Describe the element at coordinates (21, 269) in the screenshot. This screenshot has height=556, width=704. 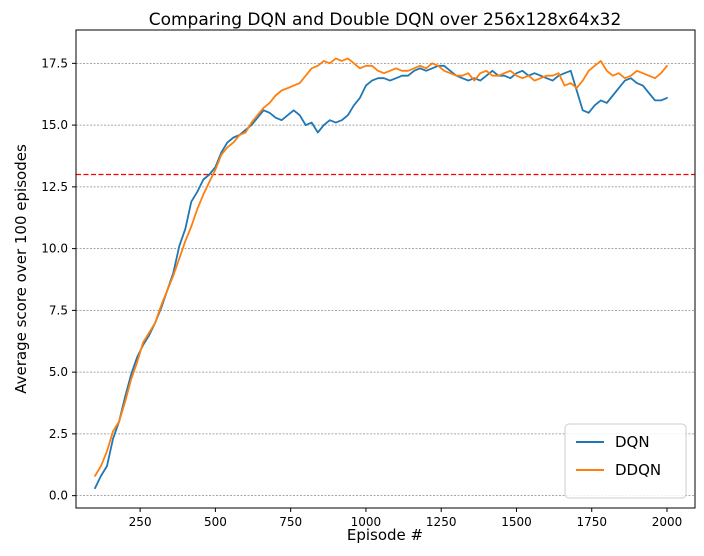
I see `y-axis-label: Average score over 100 episodes` at that location.